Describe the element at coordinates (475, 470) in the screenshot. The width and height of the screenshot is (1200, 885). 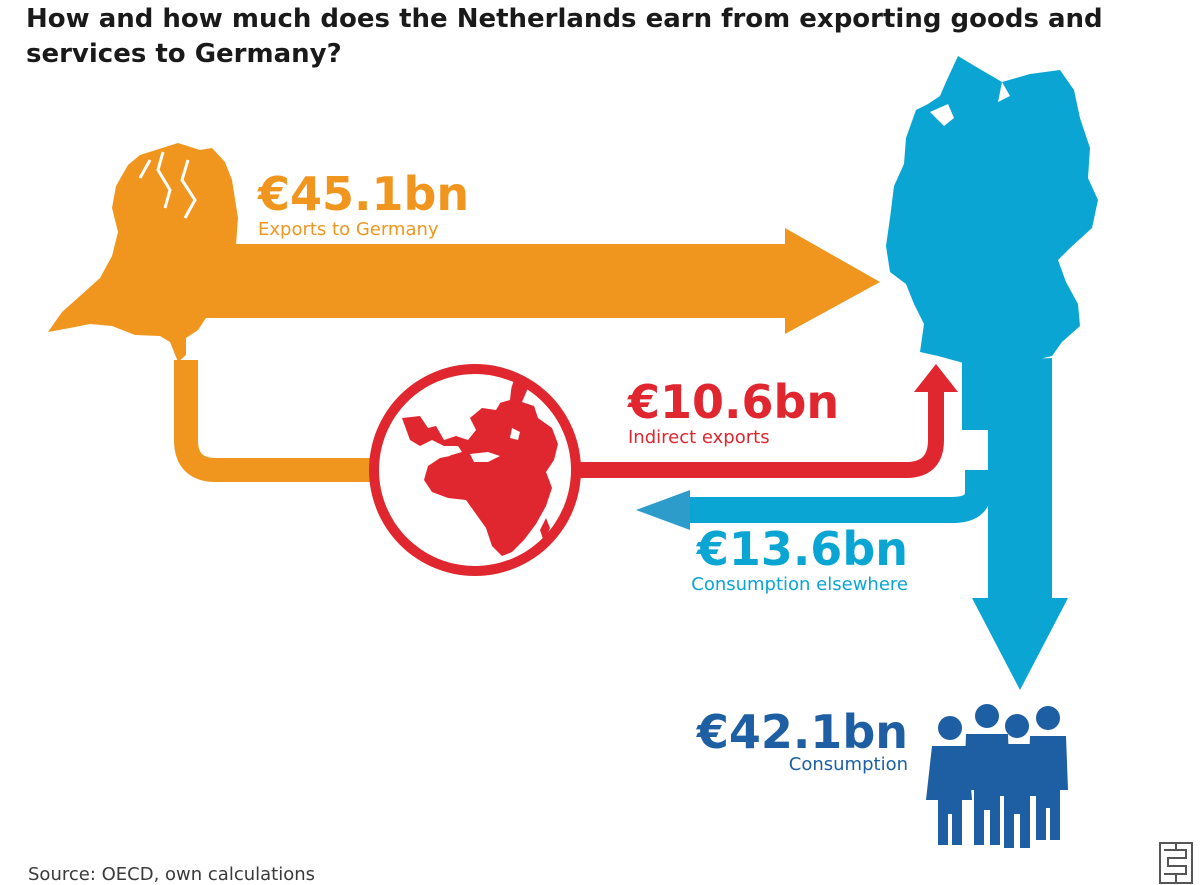
I see `globe-icon` at that location.